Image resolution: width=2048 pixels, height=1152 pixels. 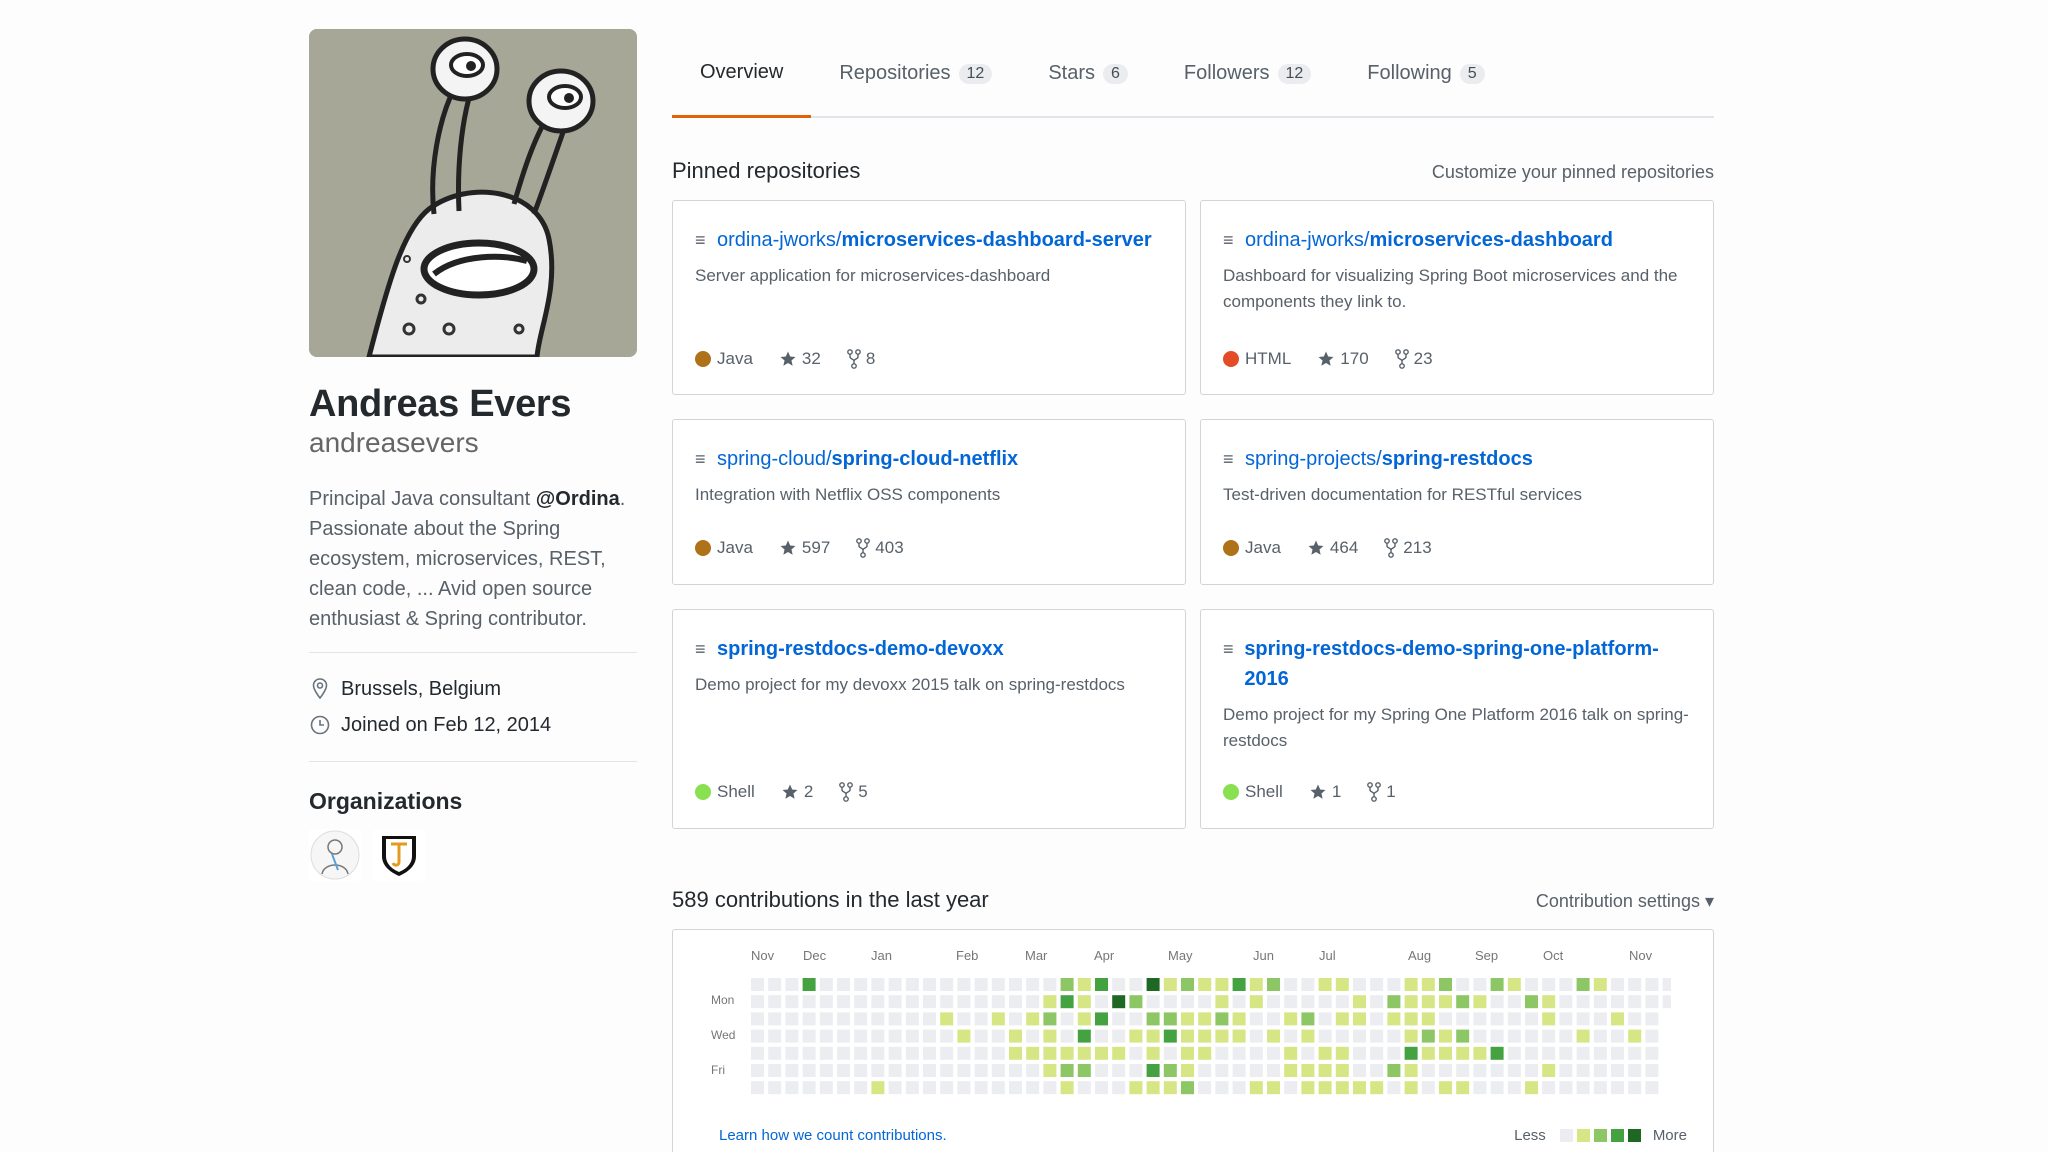 I want to click on repo-stars: 597, so click(x=804, y=548).